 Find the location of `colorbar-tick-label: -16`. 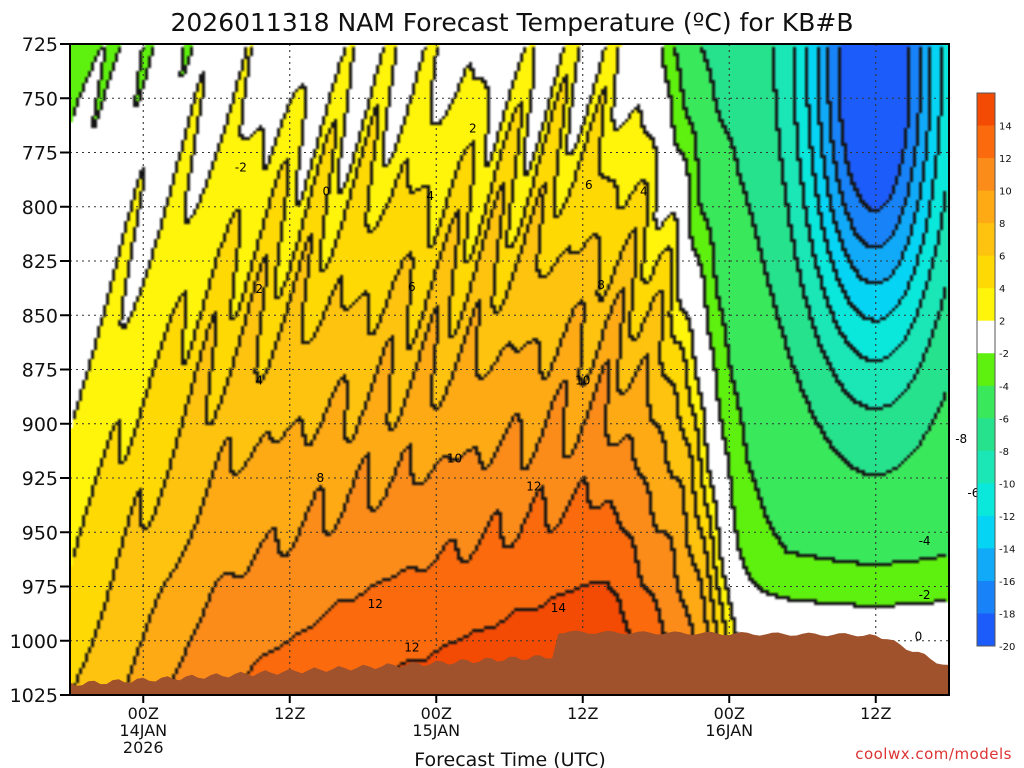

colorbar-tick-label: -16 is located at coordinates (1007, 582).